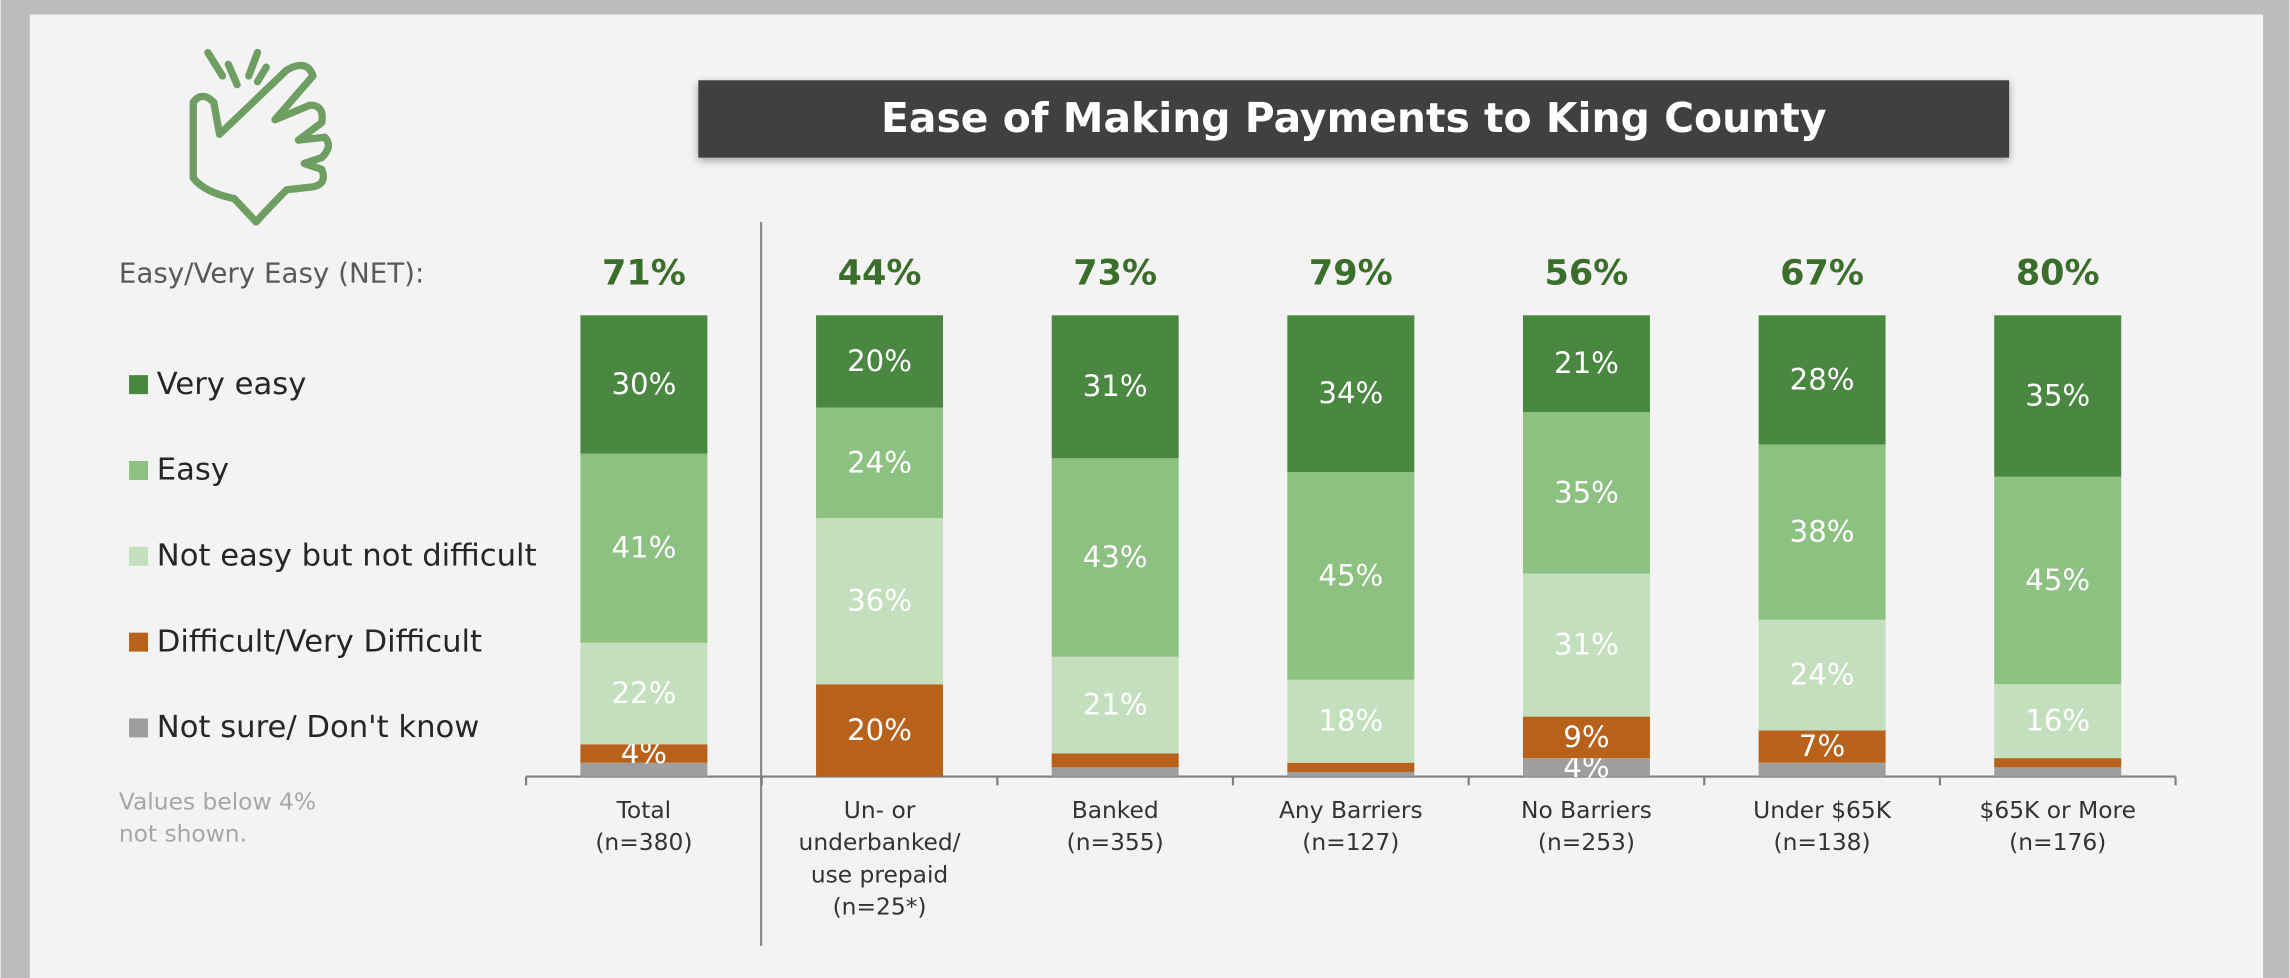 Image resolution: width=2290 pixels, height=978 pixels. Describe the element at coordinates (1586, 842) in the screenshot. I see `x-tick-label: (n=253)` at that location.